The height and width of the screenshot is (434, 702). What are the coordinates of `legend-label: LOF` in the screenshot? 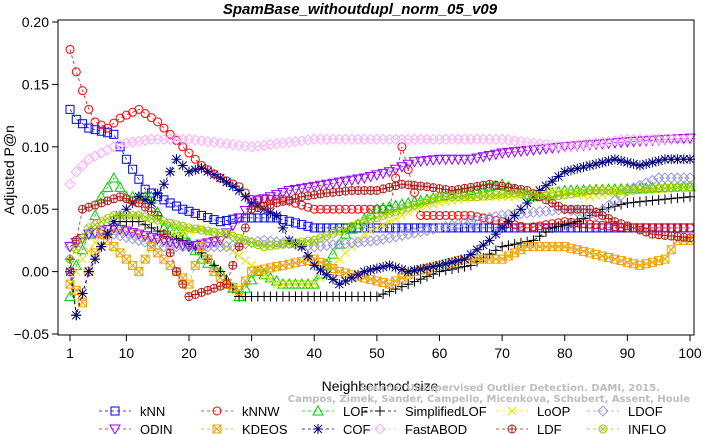 It's located at (355, 411).